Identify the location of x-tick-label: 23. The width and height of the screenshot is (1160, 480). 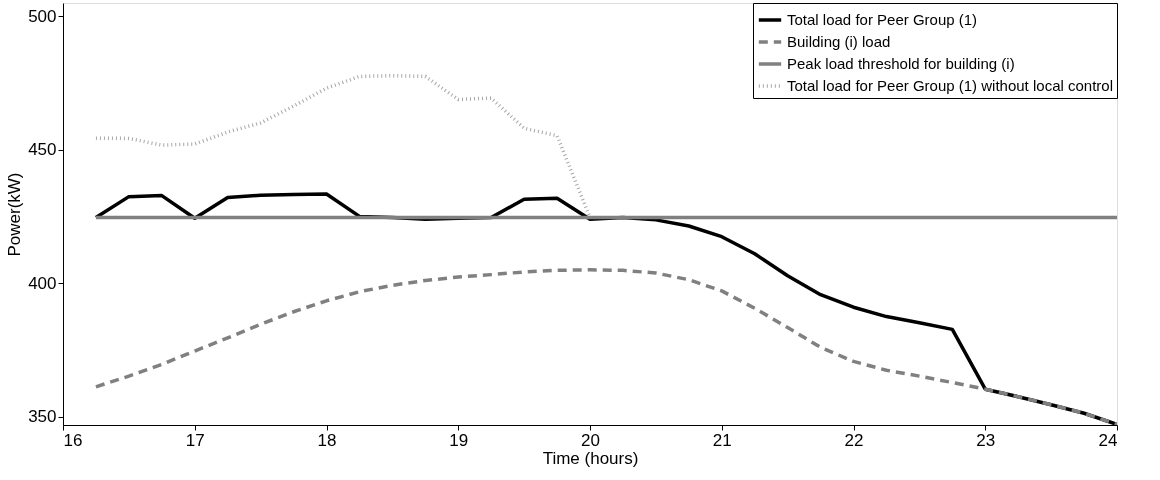
(986, 440).